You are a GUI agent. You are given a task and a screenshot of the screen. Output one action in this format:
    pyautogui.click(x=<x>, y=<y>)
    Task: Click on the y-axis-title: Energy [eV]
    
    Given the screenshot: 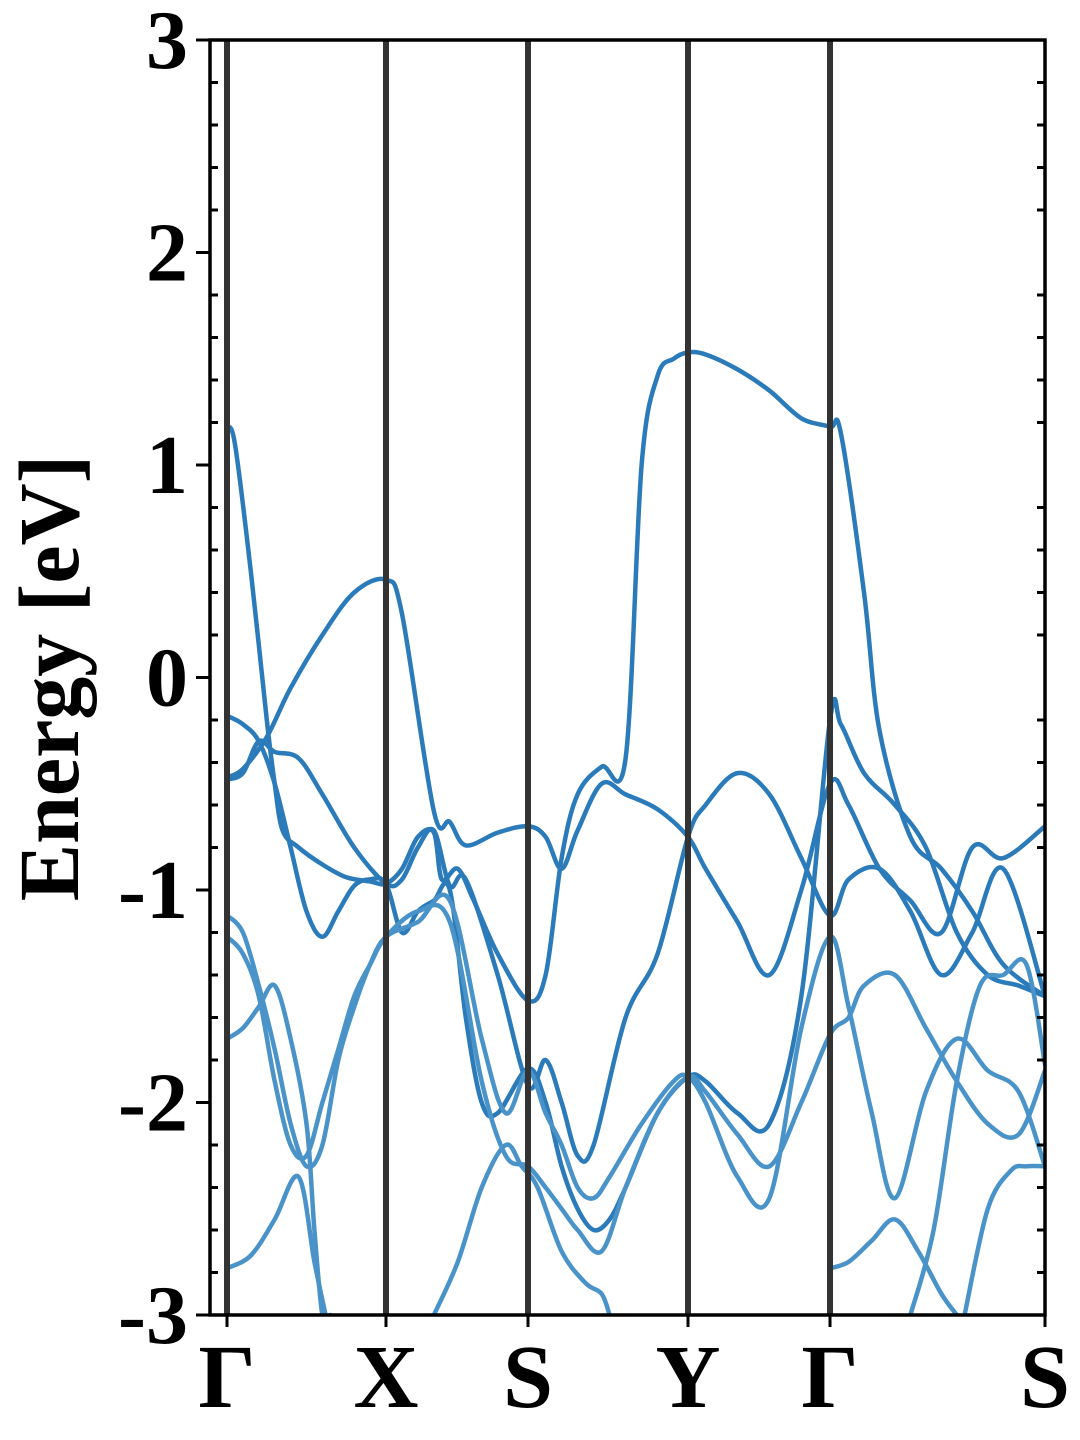 What is the action you would take?
    pyautogui.click(x=49, y=678)
    